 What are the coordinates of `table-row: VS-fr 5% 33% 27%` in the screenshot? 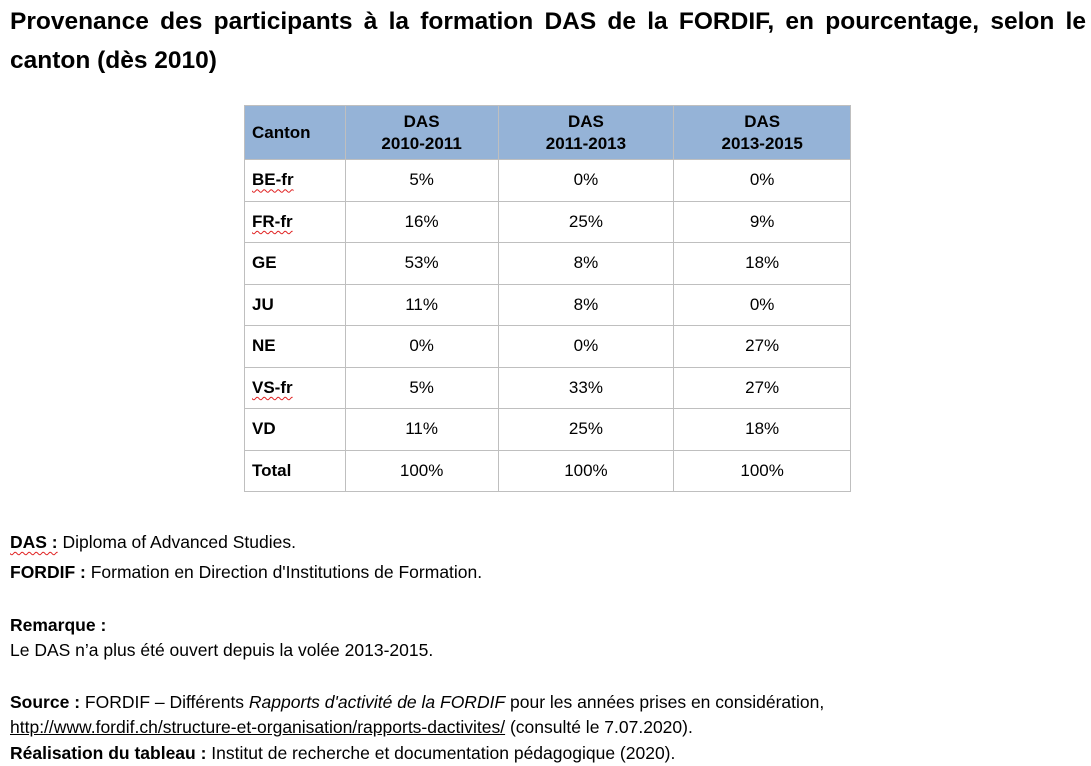 It's located at (547, 387).